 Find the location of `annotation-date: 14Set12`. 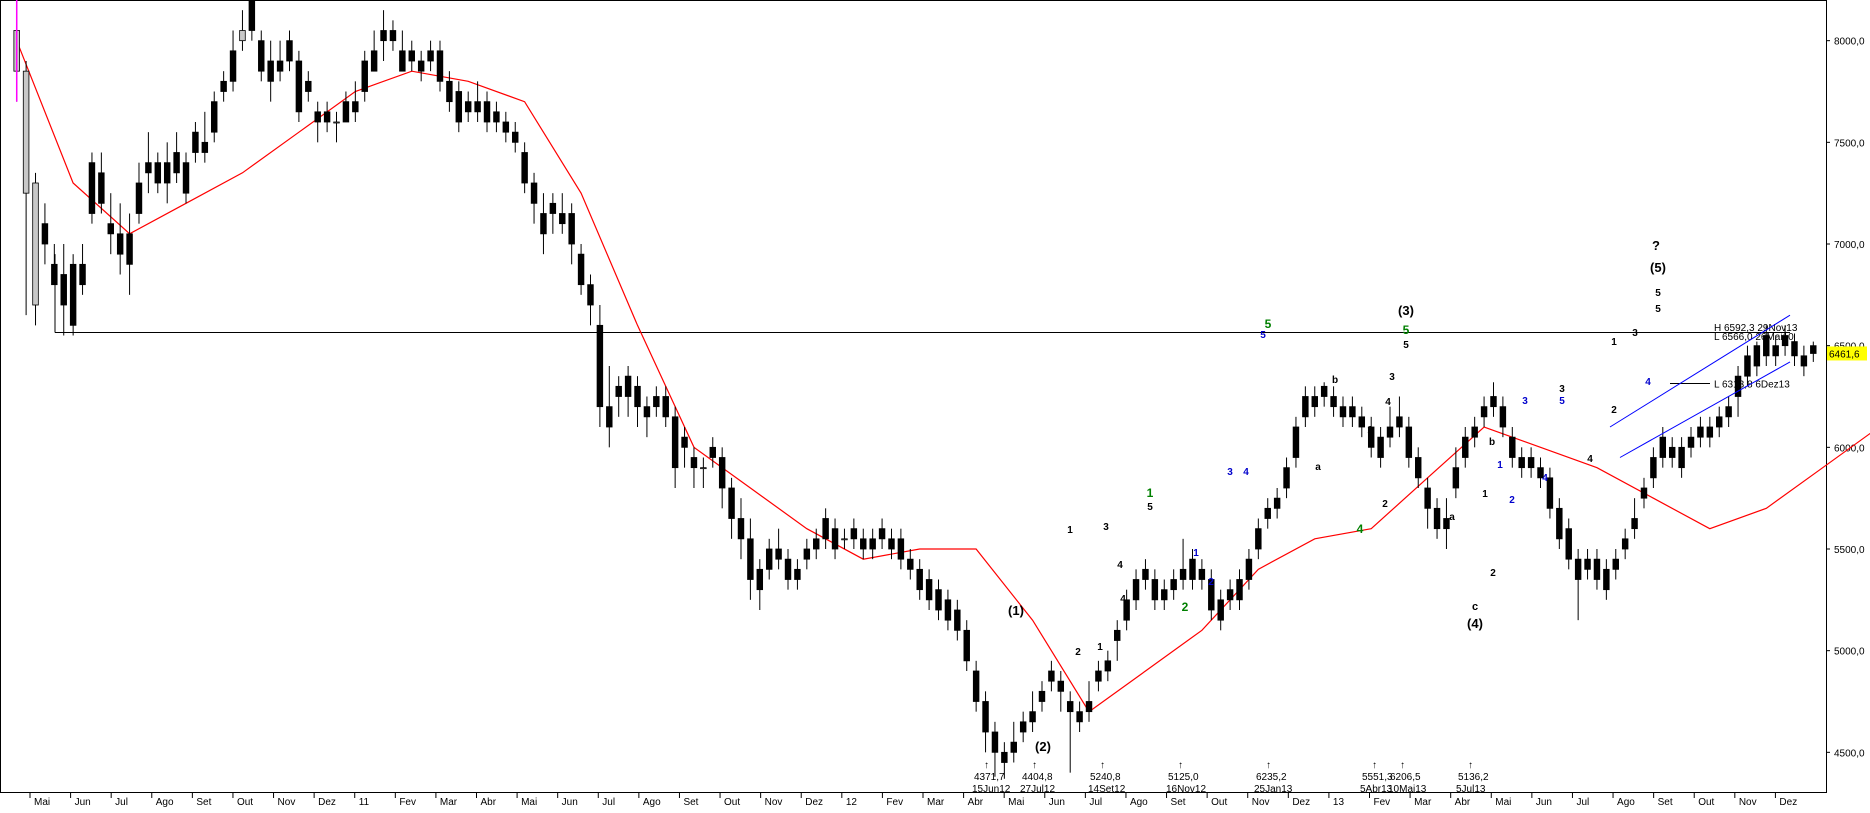

annotation-date: 14Set12 is located at coordinates (1107, 789).